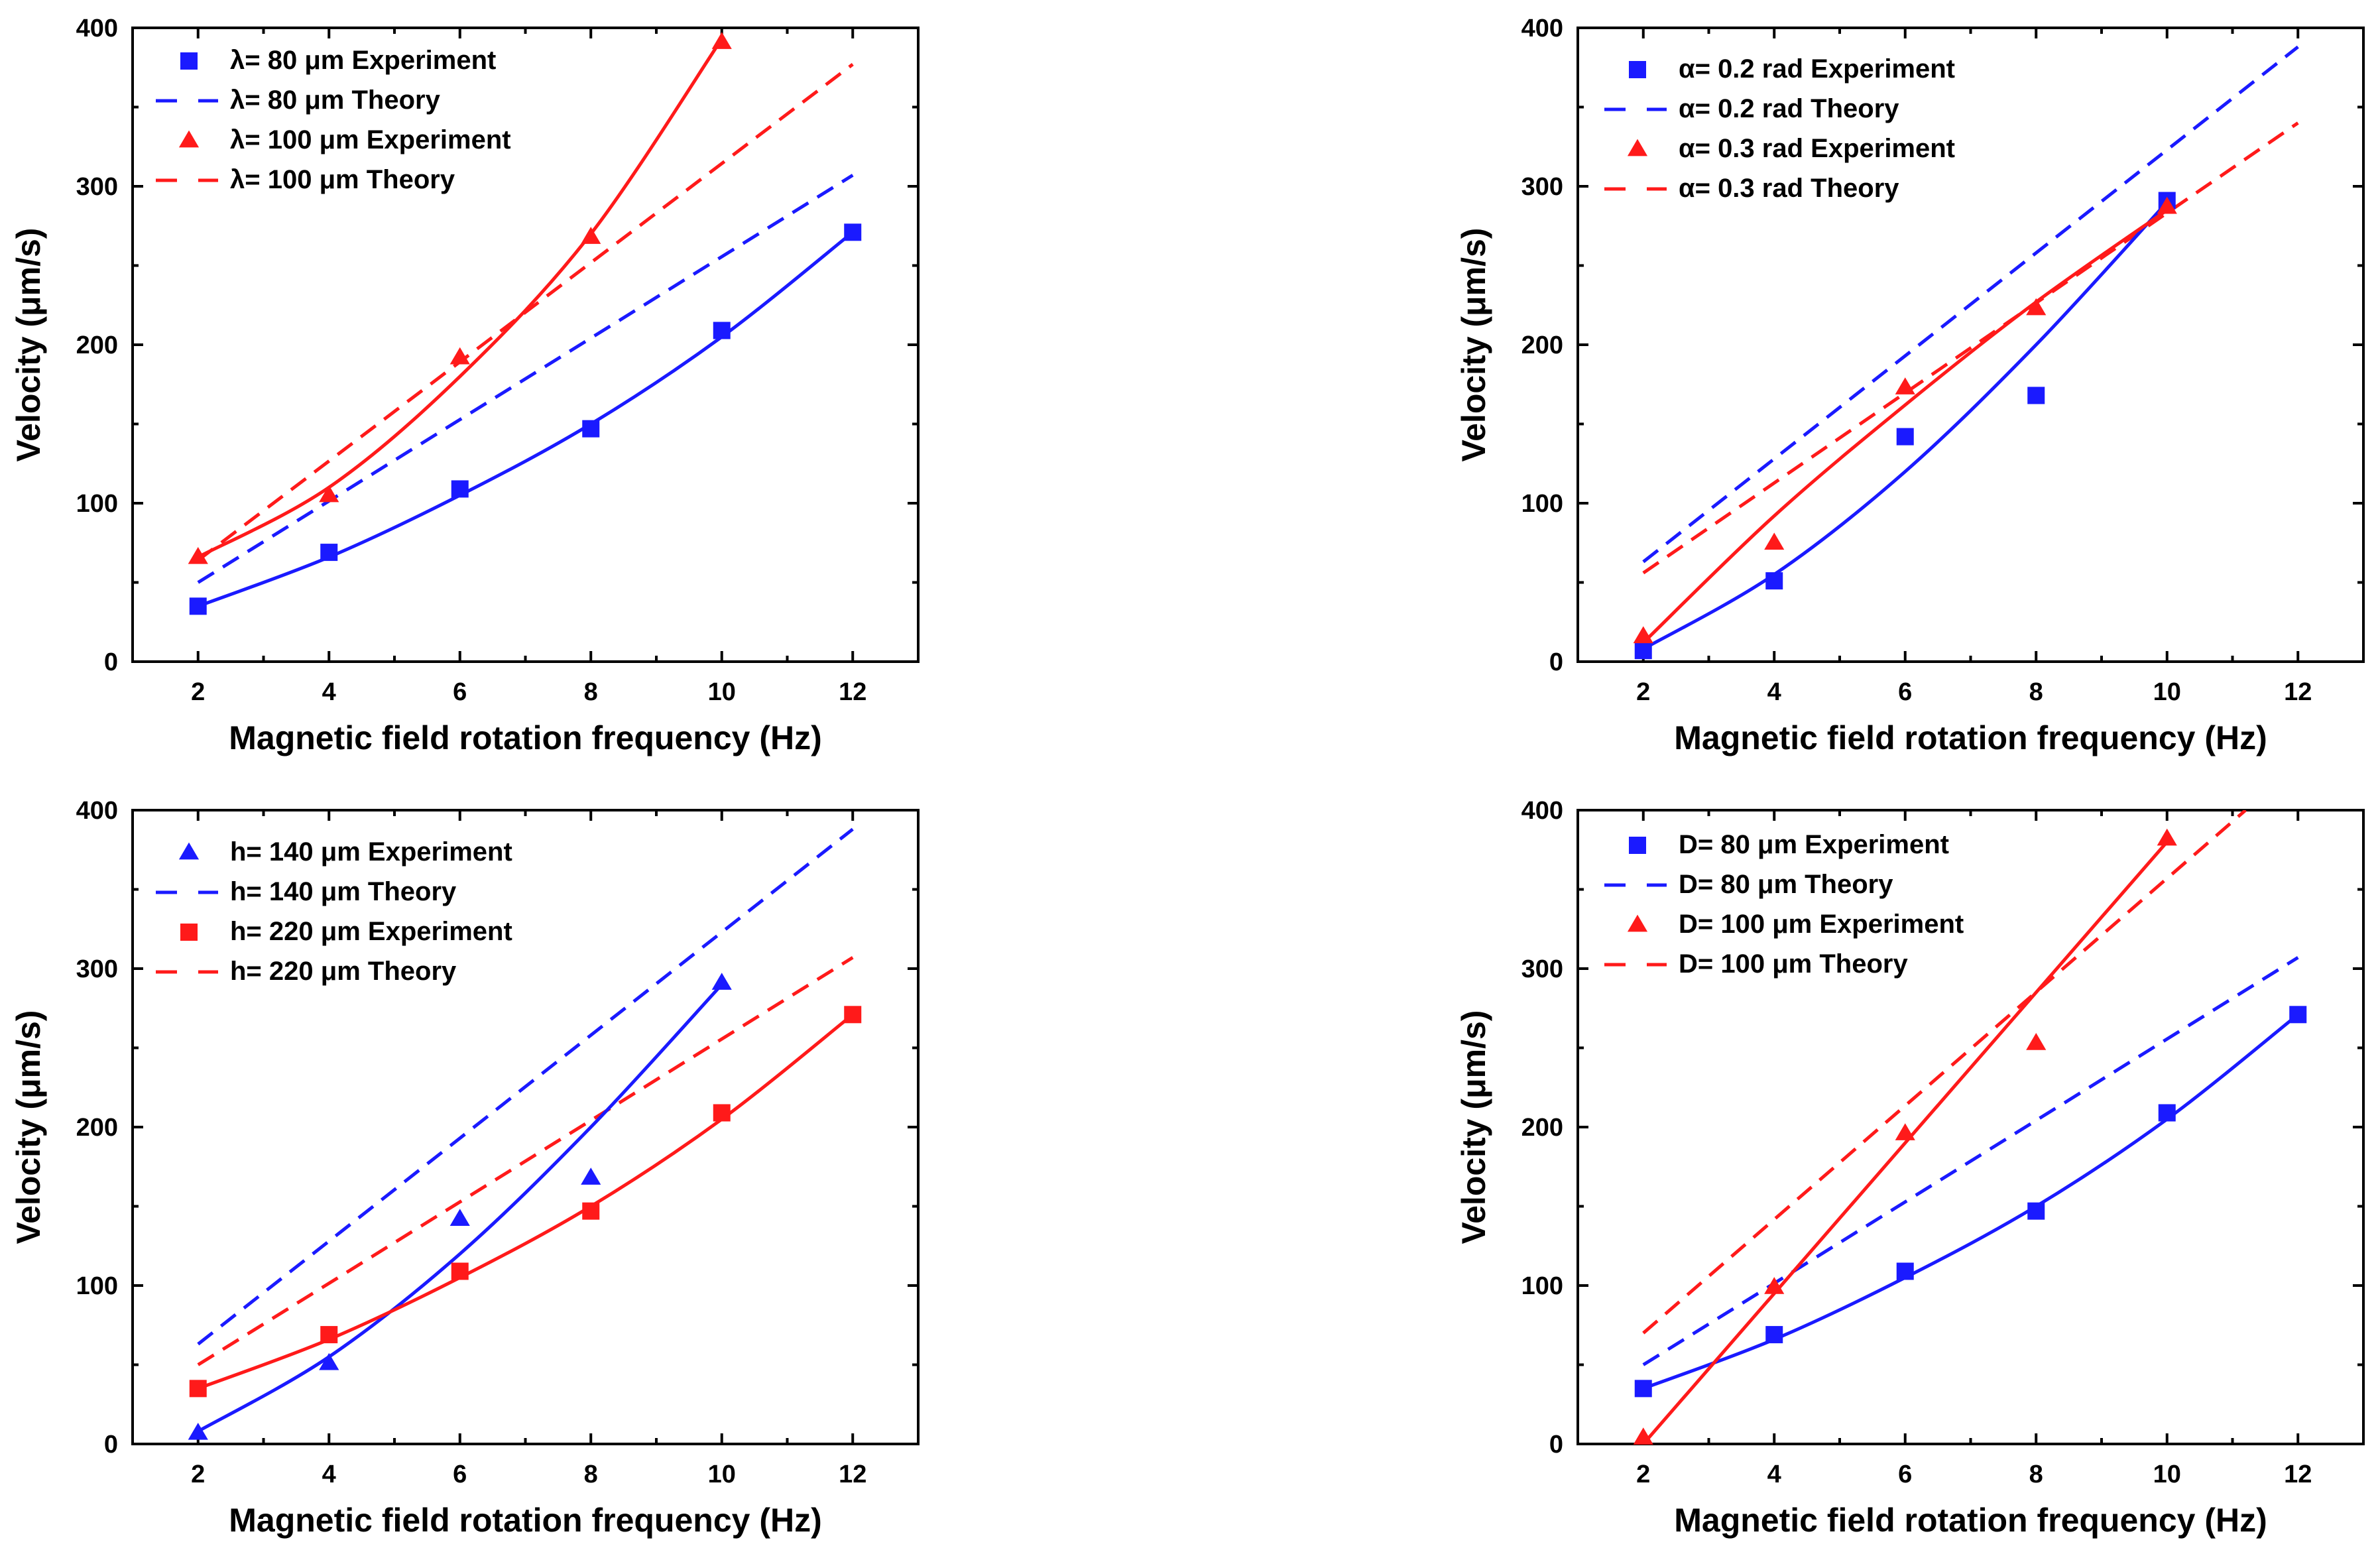 This screenshot has width=2380, height=1560. I want to click on legend-label-3: D= 100 μm Theory, so click(1793, 964).